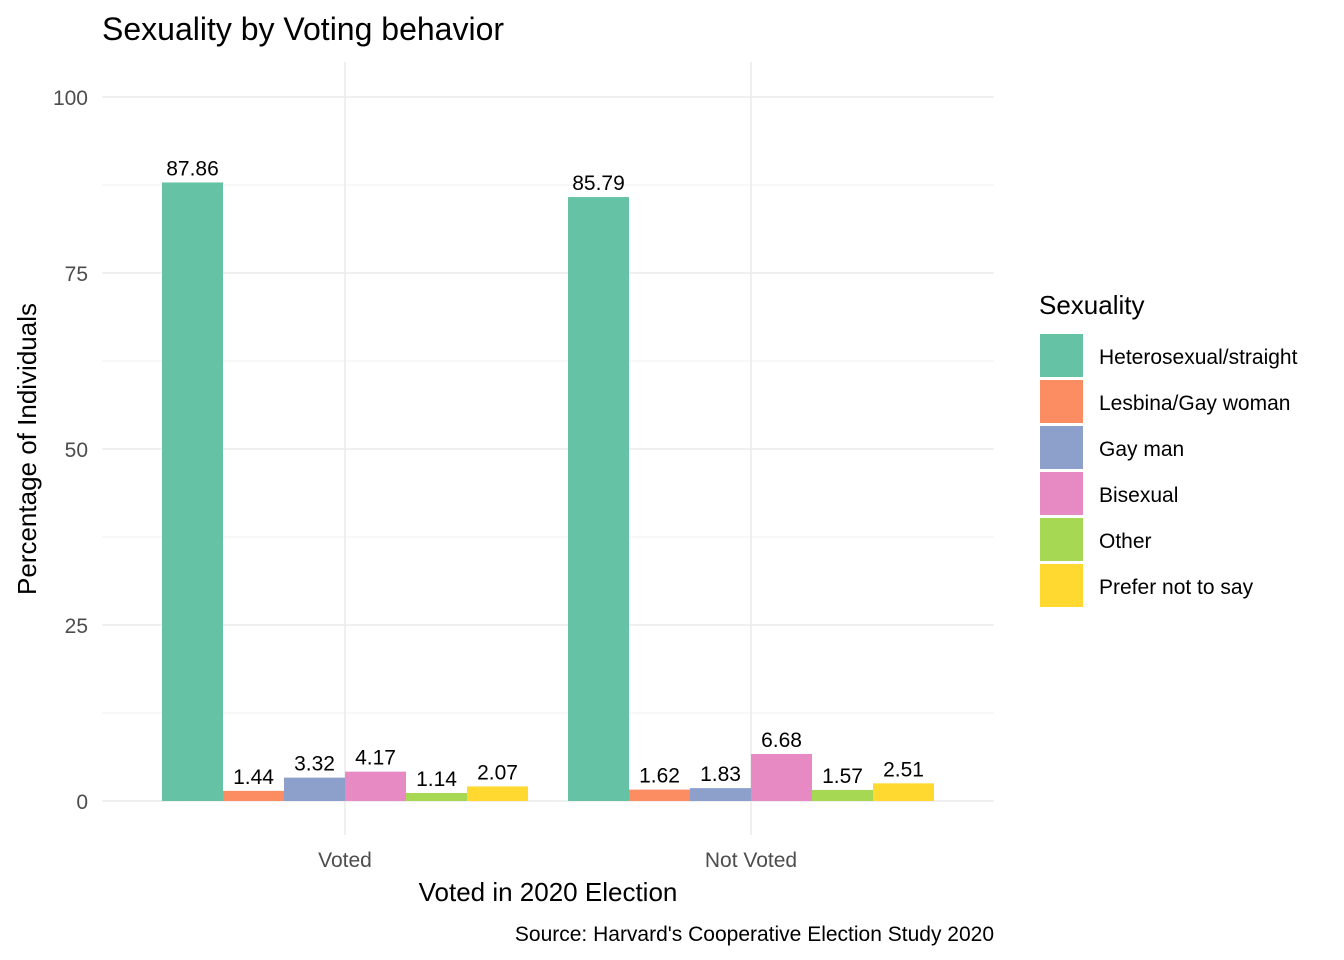 Image resolution: width=1344 pixels, height=960 pixels. What do you see at coordinates (192, 168) in the screenshot?
I see `bar-value-label: 87.86` at bounding box center [192, 168].